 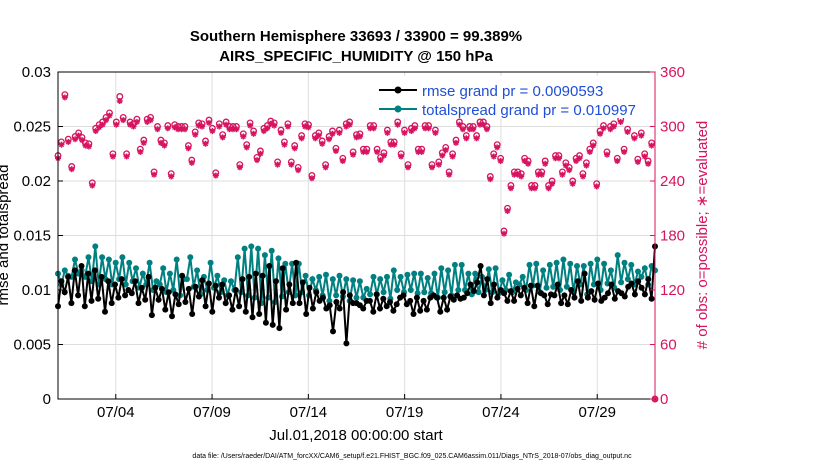 I want to click on y-right-tick-label: 300, so click(x=672, y=127).